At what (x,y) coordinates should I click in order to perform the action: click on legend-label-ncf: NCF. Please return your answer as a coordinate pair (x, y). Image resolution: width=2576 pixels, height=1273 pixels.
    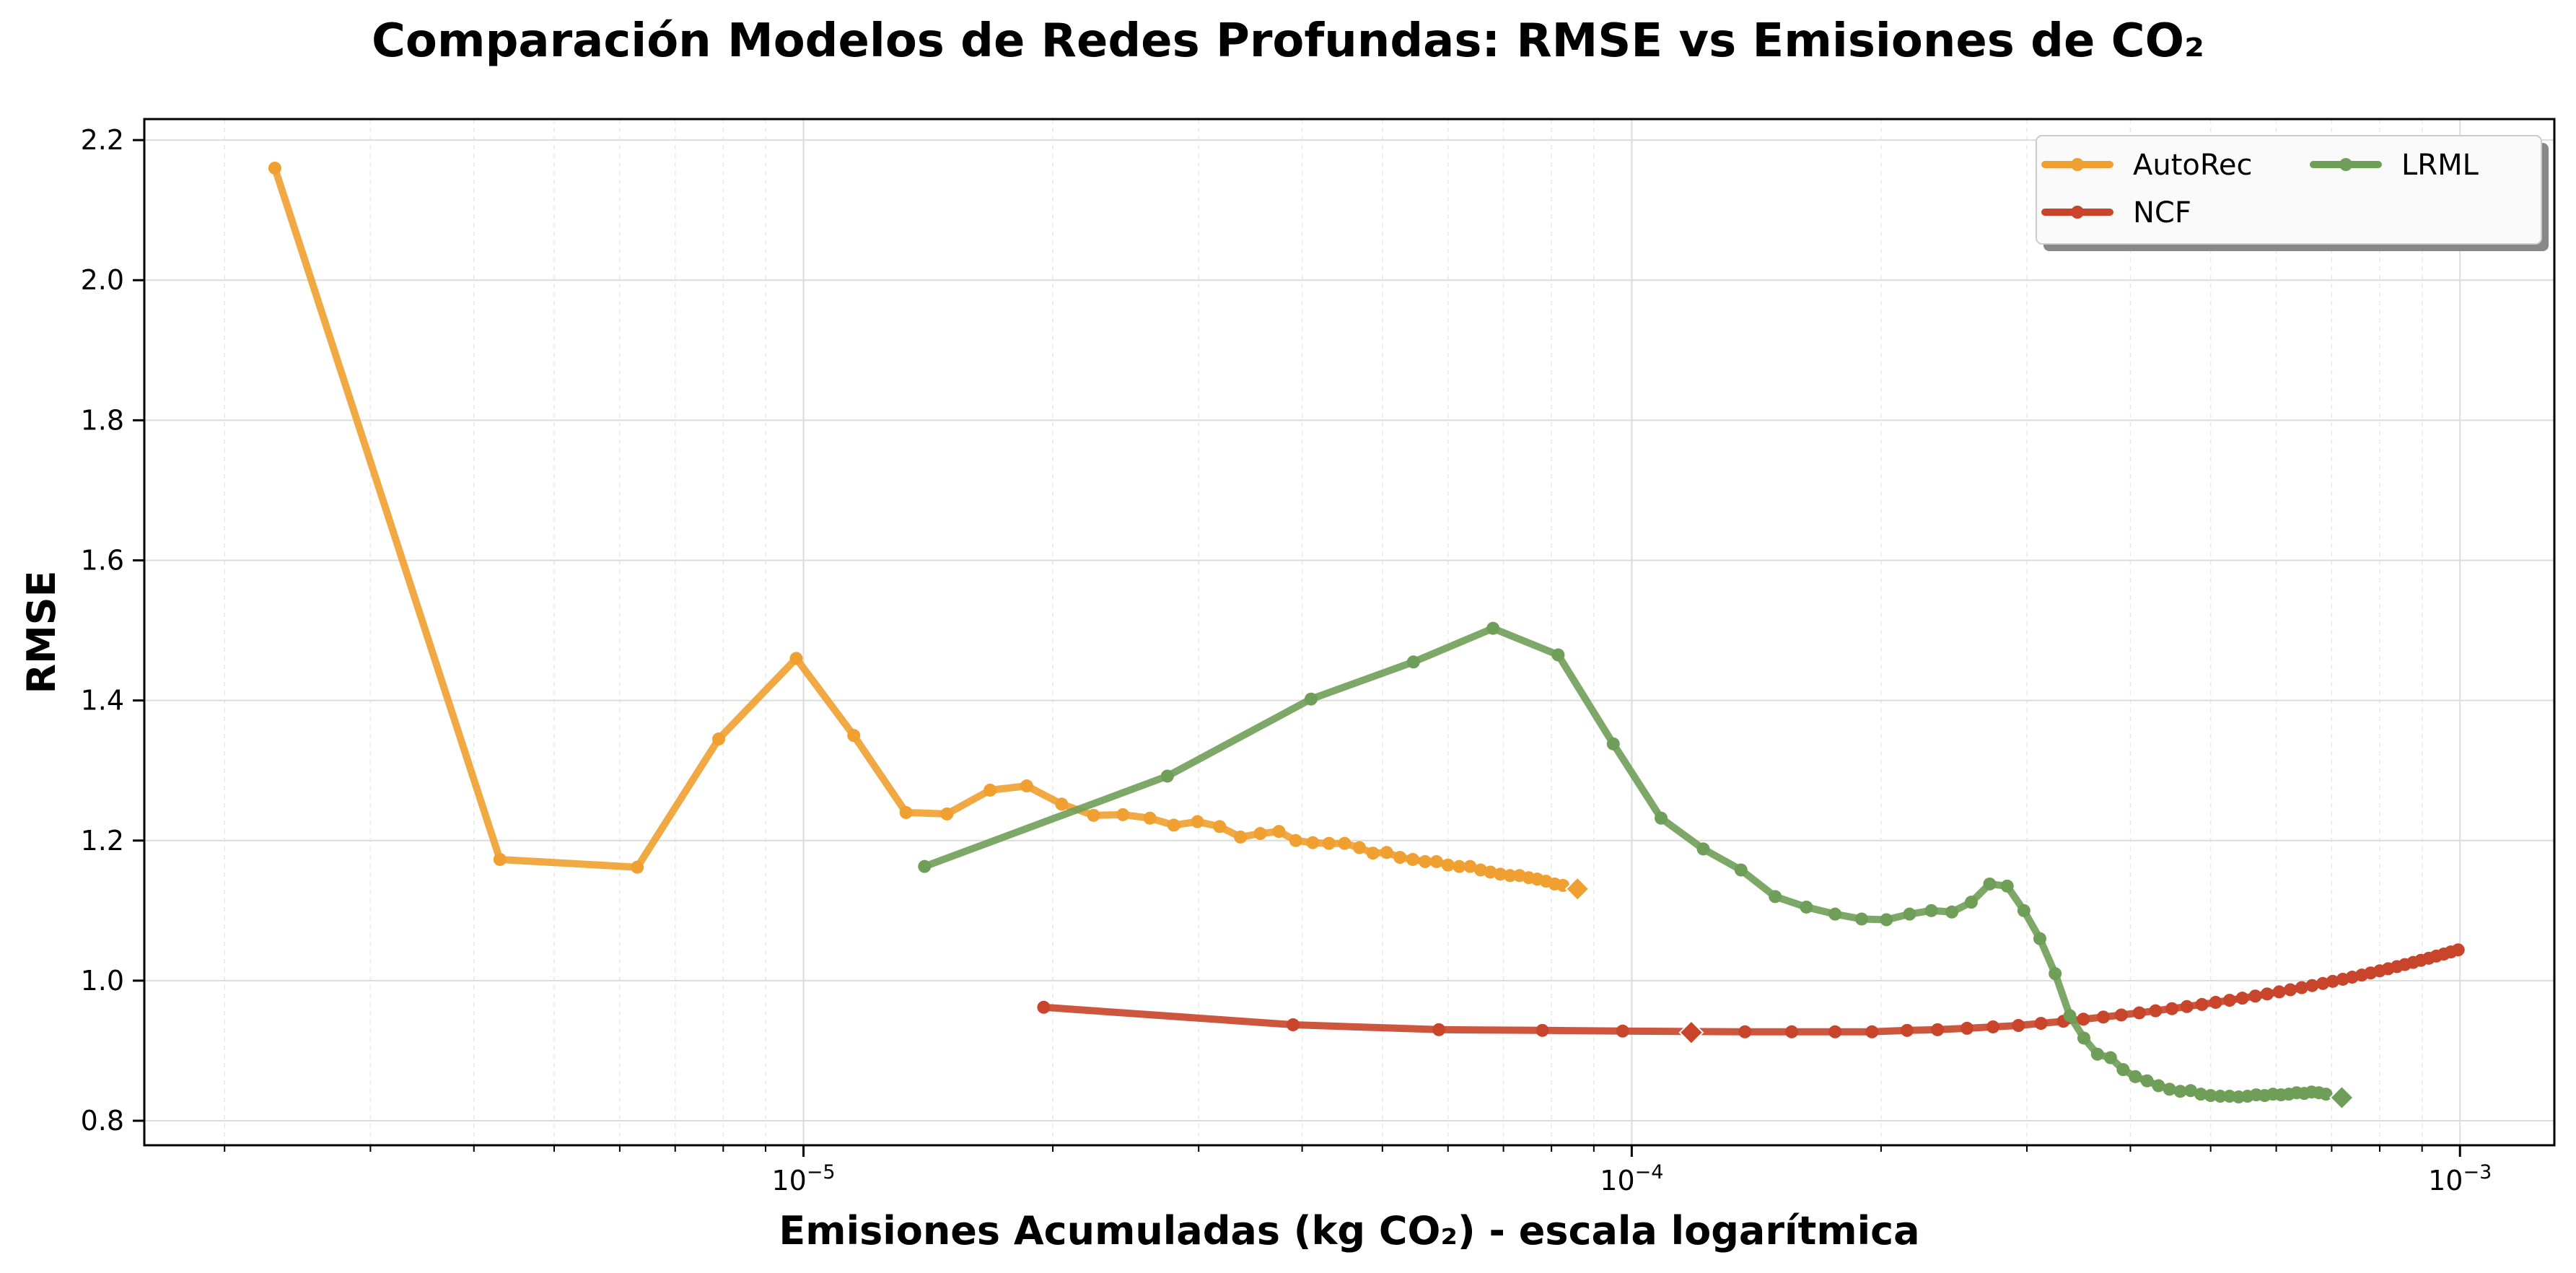
    Looking at the image, I should click on (2162, 212).